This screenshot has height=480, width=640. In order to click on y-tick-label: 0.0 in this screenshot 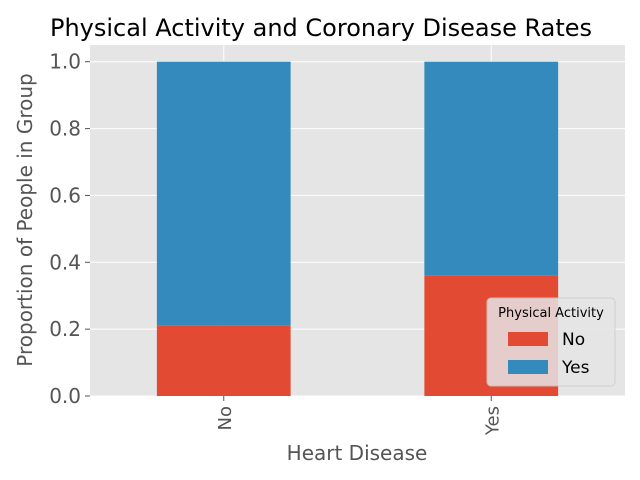, I will do `click(65, 396)`.